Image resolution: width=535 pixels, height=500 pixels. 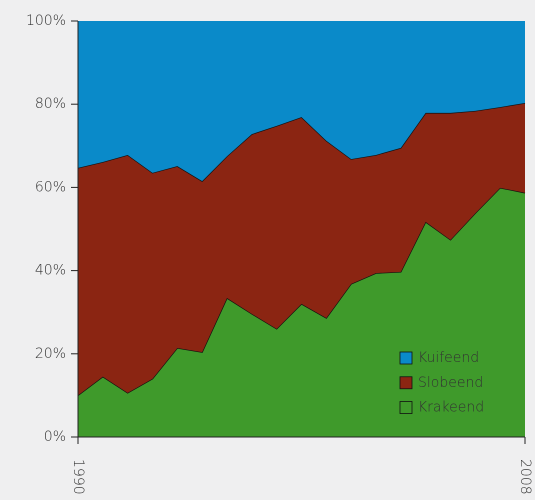 I want to click on y-tick-label: 100%, so click(x=46, y=21).